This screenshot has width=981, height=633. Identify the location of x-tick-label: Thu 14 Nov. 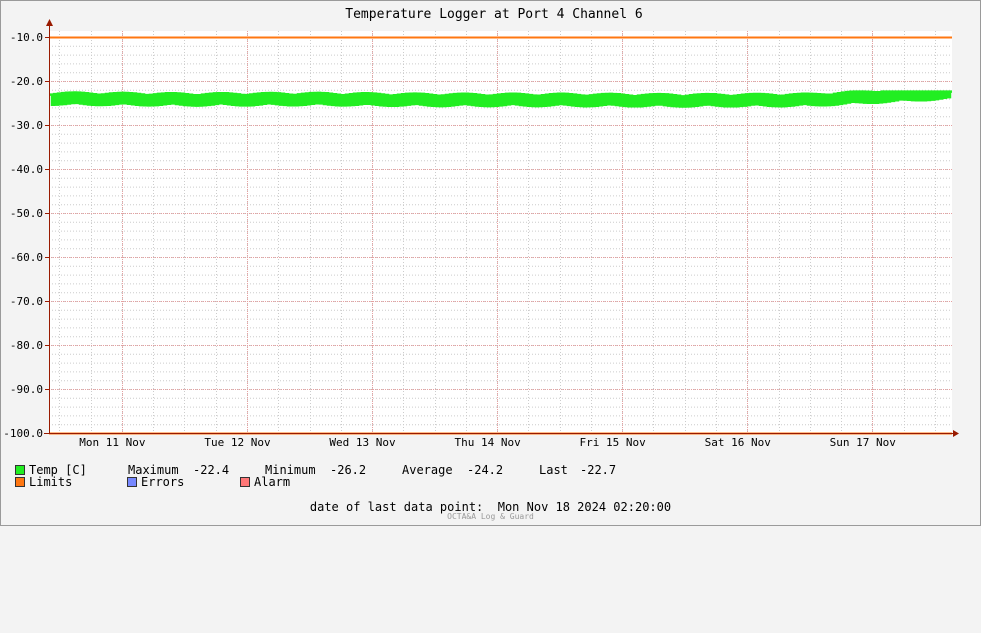
(487, 442).